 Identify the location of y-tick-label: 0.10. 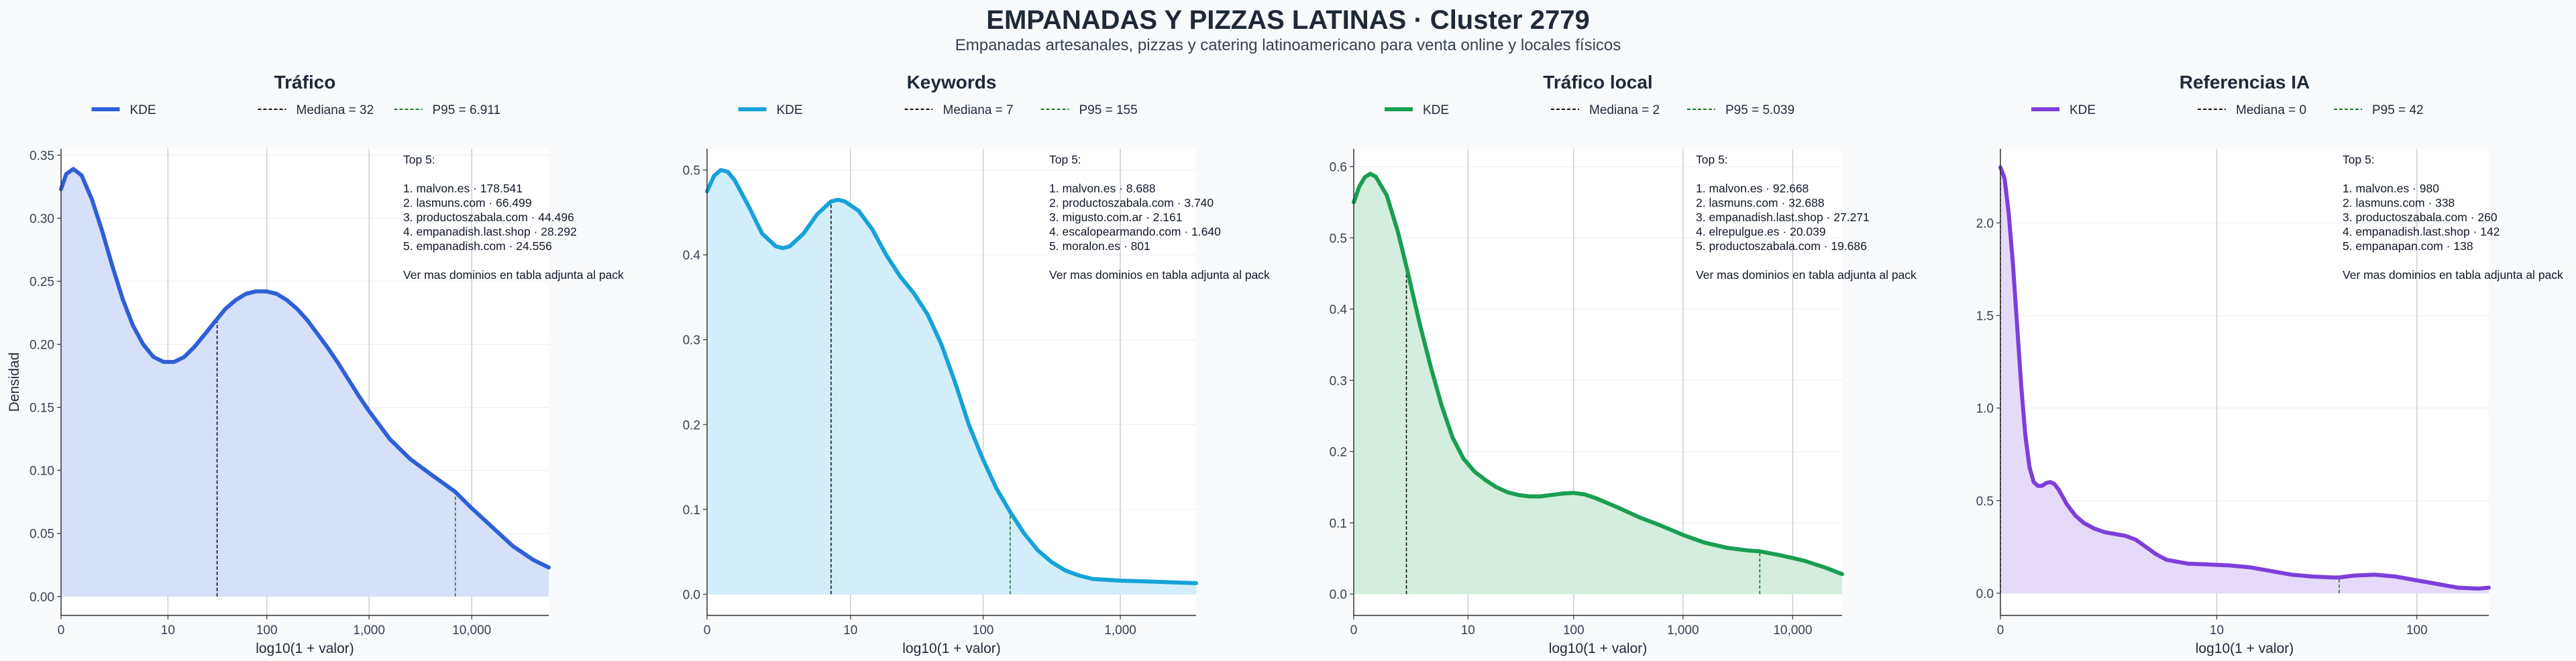
(42, 472).